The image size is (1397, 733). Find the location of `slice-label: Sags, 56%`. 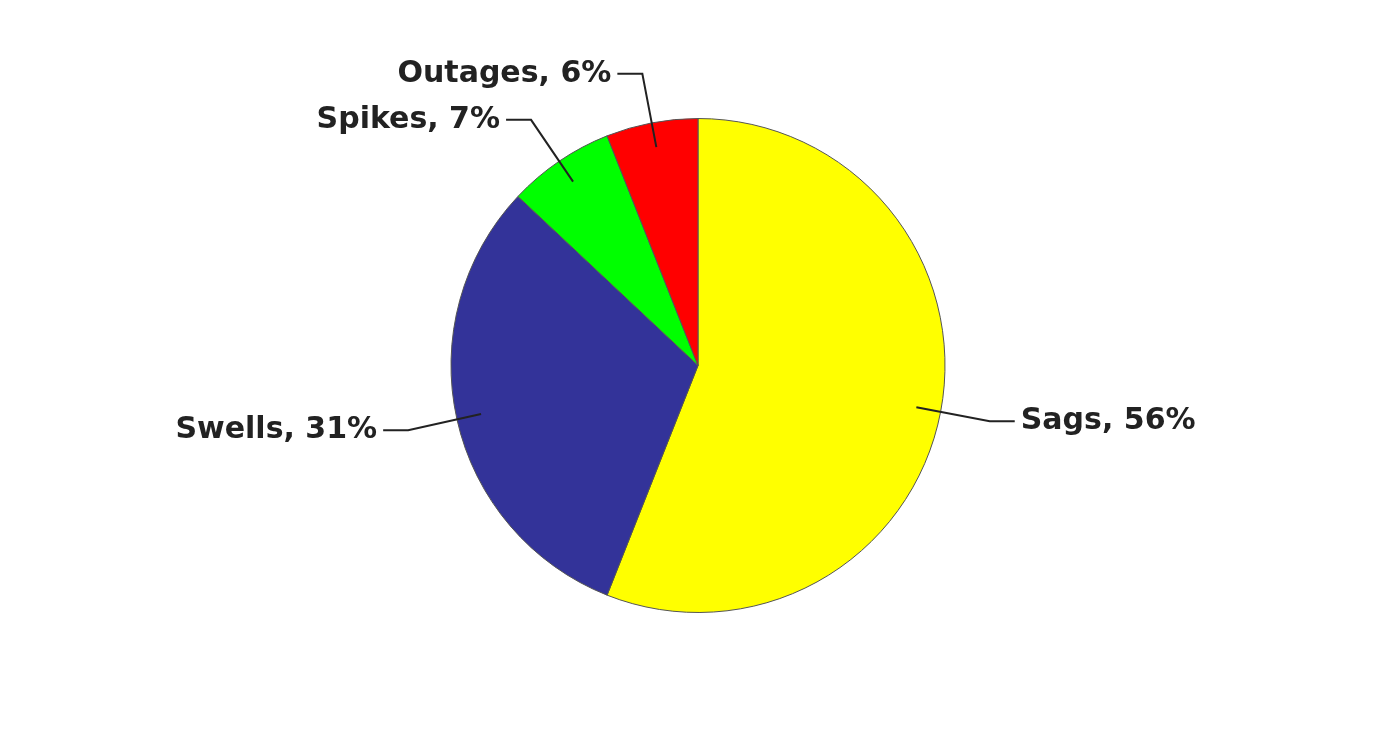

slice-label: Sags, 56% is located at coordinates (1108, 418).